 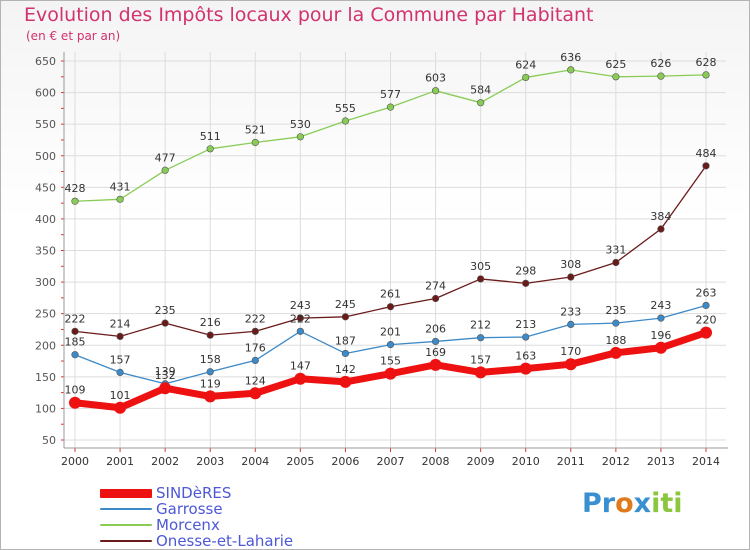 I want to click on legend-item-morcenx: Morcenx, so click(x=160, y=525).